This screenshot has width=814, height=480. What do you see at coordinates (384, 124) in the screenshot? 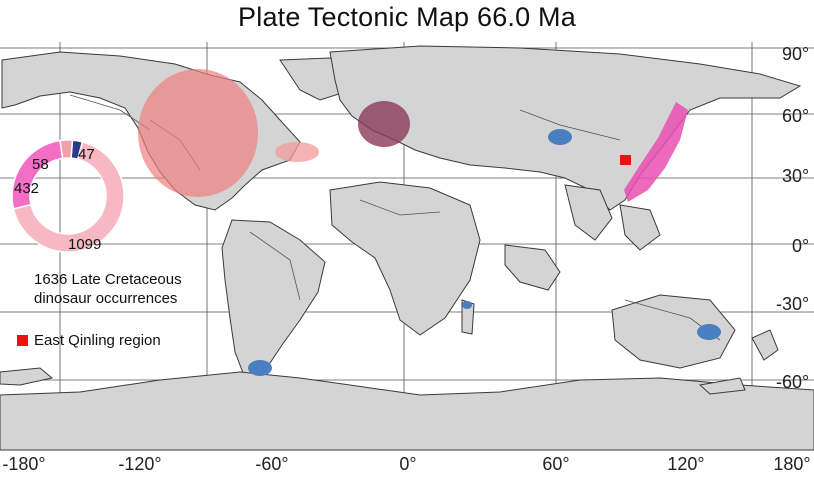
I see `europe-cluster` at bounding box center [384, 124].